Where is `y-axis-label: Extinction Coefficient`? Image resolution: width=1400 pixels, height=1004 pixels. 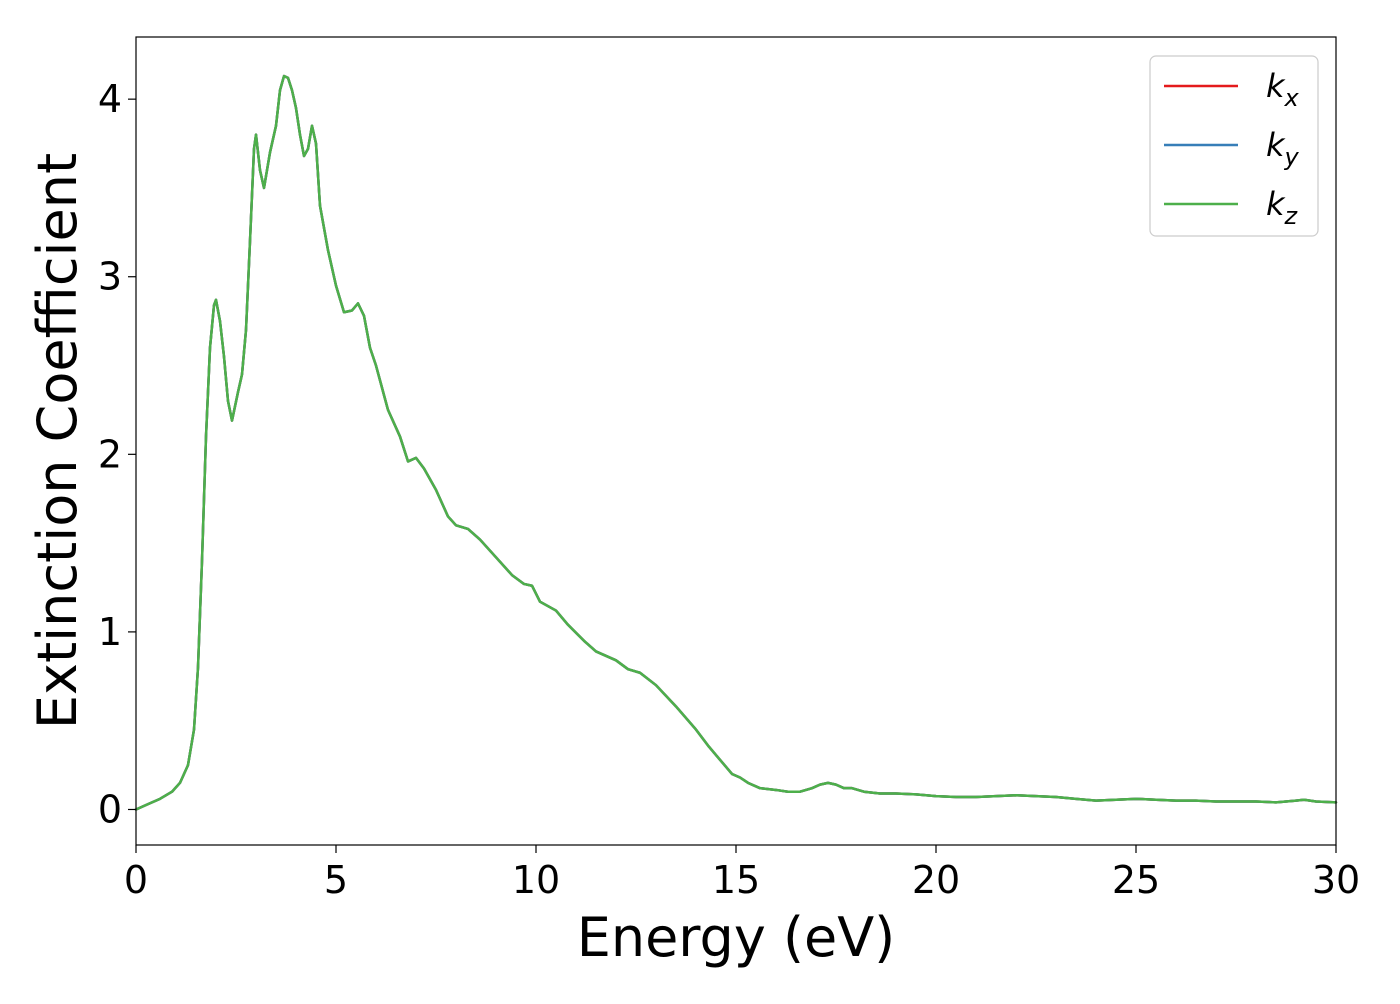
y-axis-label: Extinction Coefficient is located at coordinates (57, 441).